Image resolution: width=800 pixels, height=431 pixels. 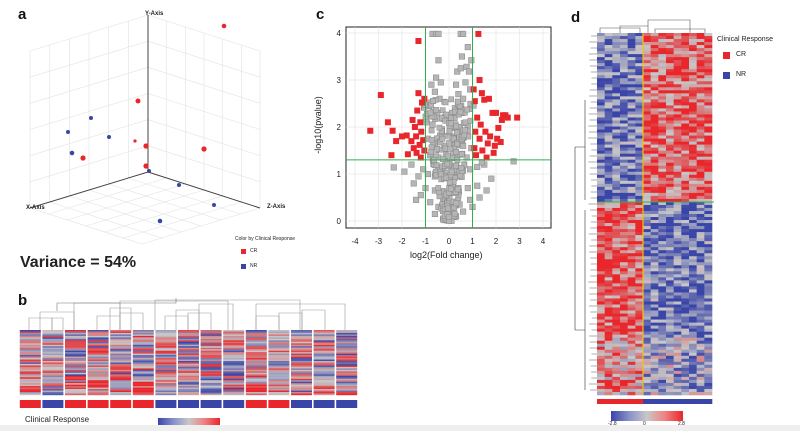 What do you see at coordinates (662, 401) in the screenshot?
I see `sample-class-nr` at bounding box center [662, 401].